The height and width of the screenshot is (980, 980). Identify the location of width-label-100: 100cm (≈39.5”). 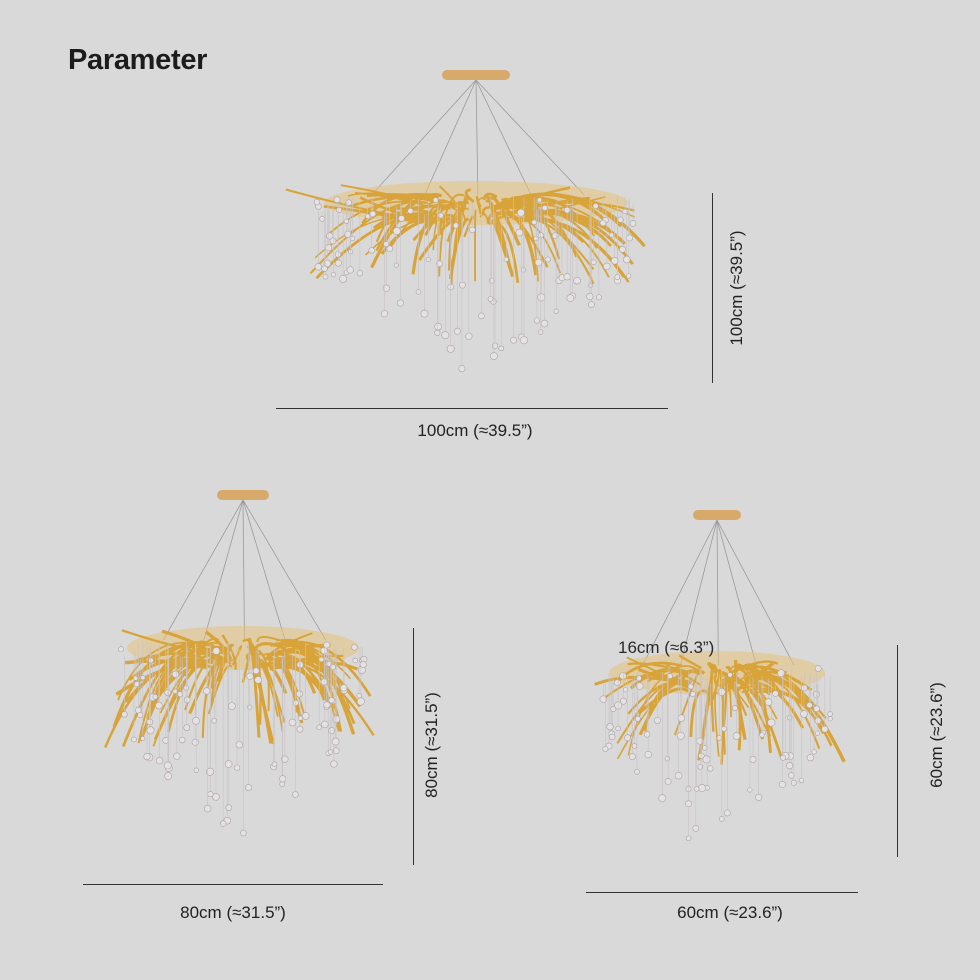
(475, 430).